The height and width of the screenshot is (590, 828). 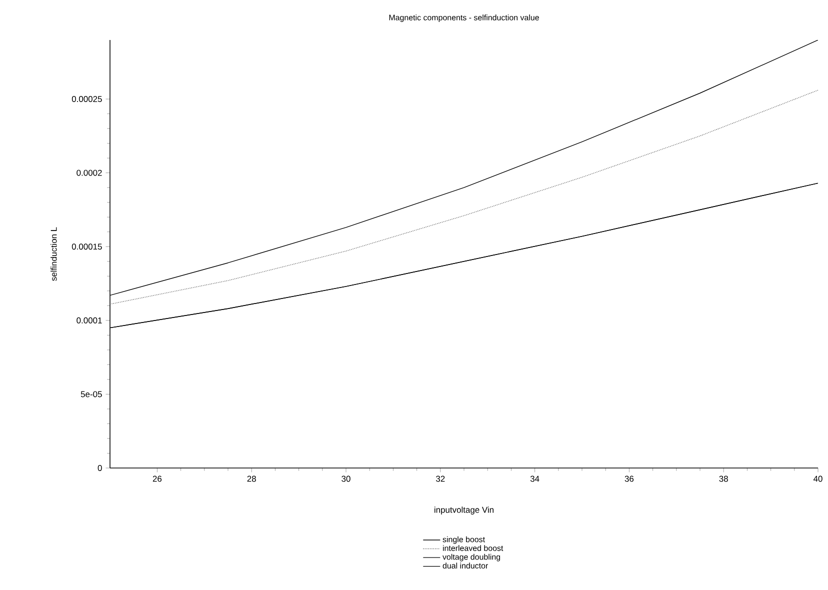 I want to click on x-axis-title: inputvoltage Vin, so click(x=464, y=510).